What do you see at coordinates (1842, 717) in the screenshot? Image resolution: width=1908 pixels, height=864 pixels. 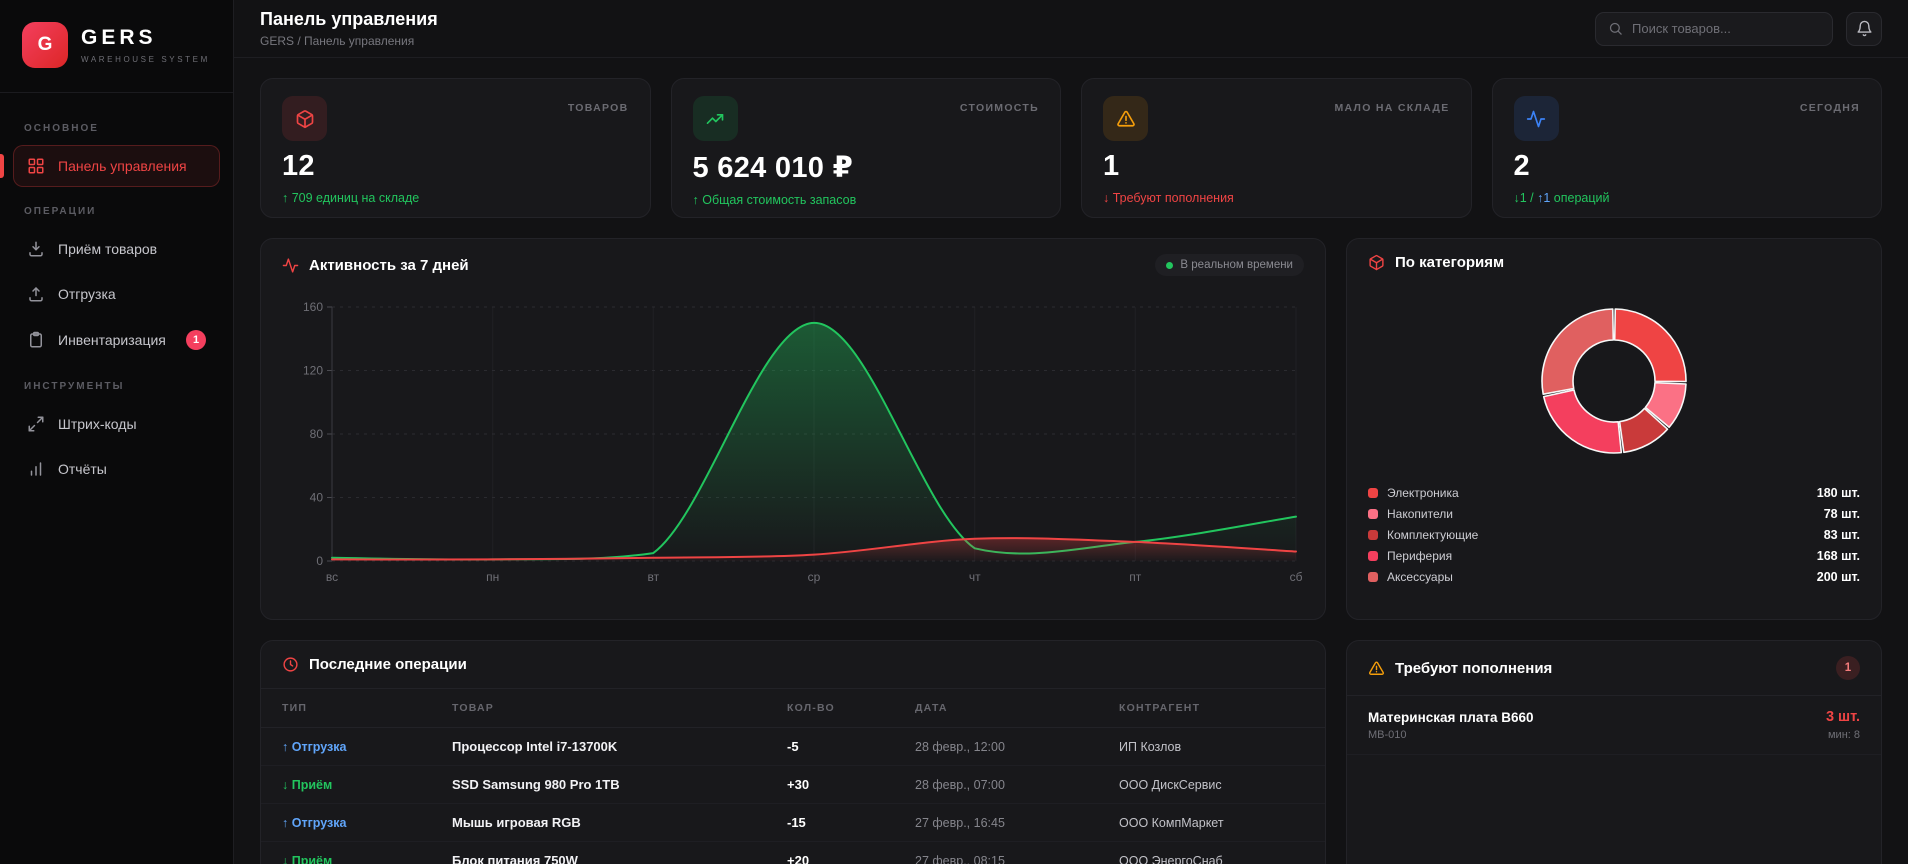 I see `restock-item-qty: 3 шт.` at bounding box center [1842, 717].